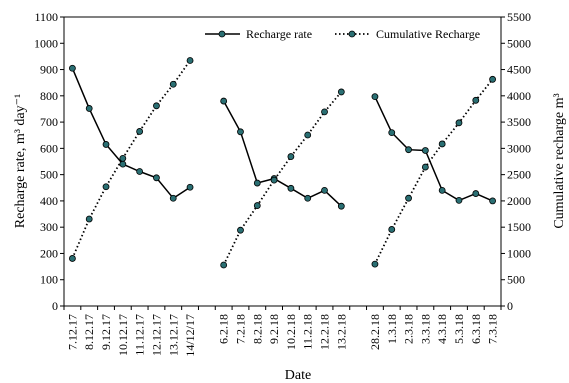 Image resolution: width=569 pixels, height=383 pixels. What do you see at coordinates (298, 375) in the screenshot?
I see `x-axis-title: Date` at bounding box center [298, 375].